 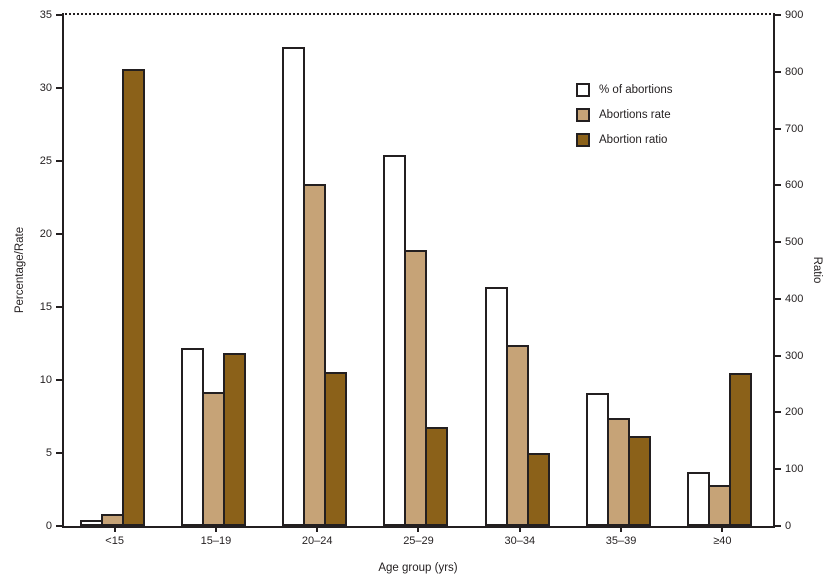 What do you see at coordinates (817, 270) in the screenshot?
I see `right-axis-title: Ratio` at bounding box center [817, 270].